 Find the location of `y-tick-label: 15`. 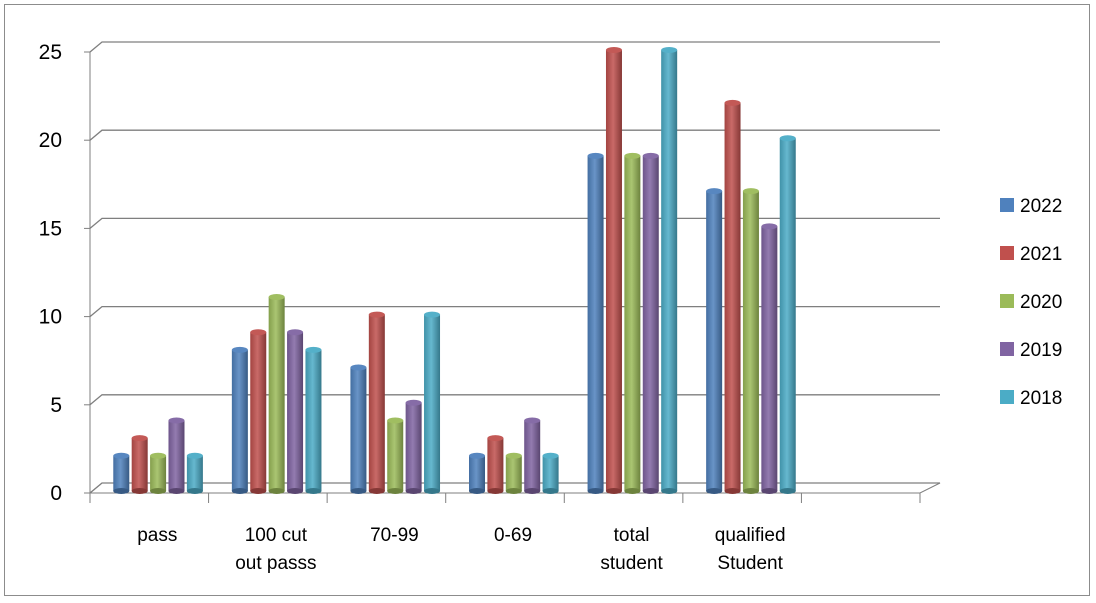

y-tick-label: 15 is located at coordinates (50, 228).